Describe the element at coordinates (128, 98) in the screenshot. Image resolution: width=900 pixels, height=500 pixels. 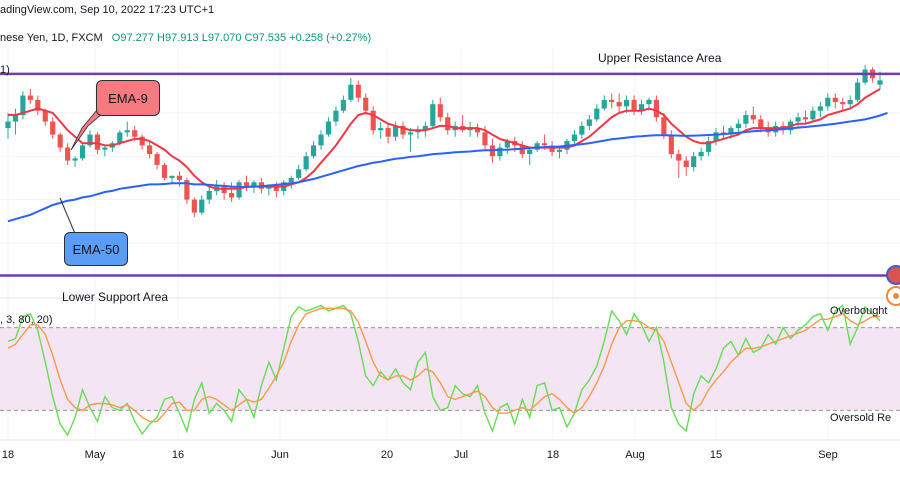
I see `ema9-callout: EMA-9` at that location.